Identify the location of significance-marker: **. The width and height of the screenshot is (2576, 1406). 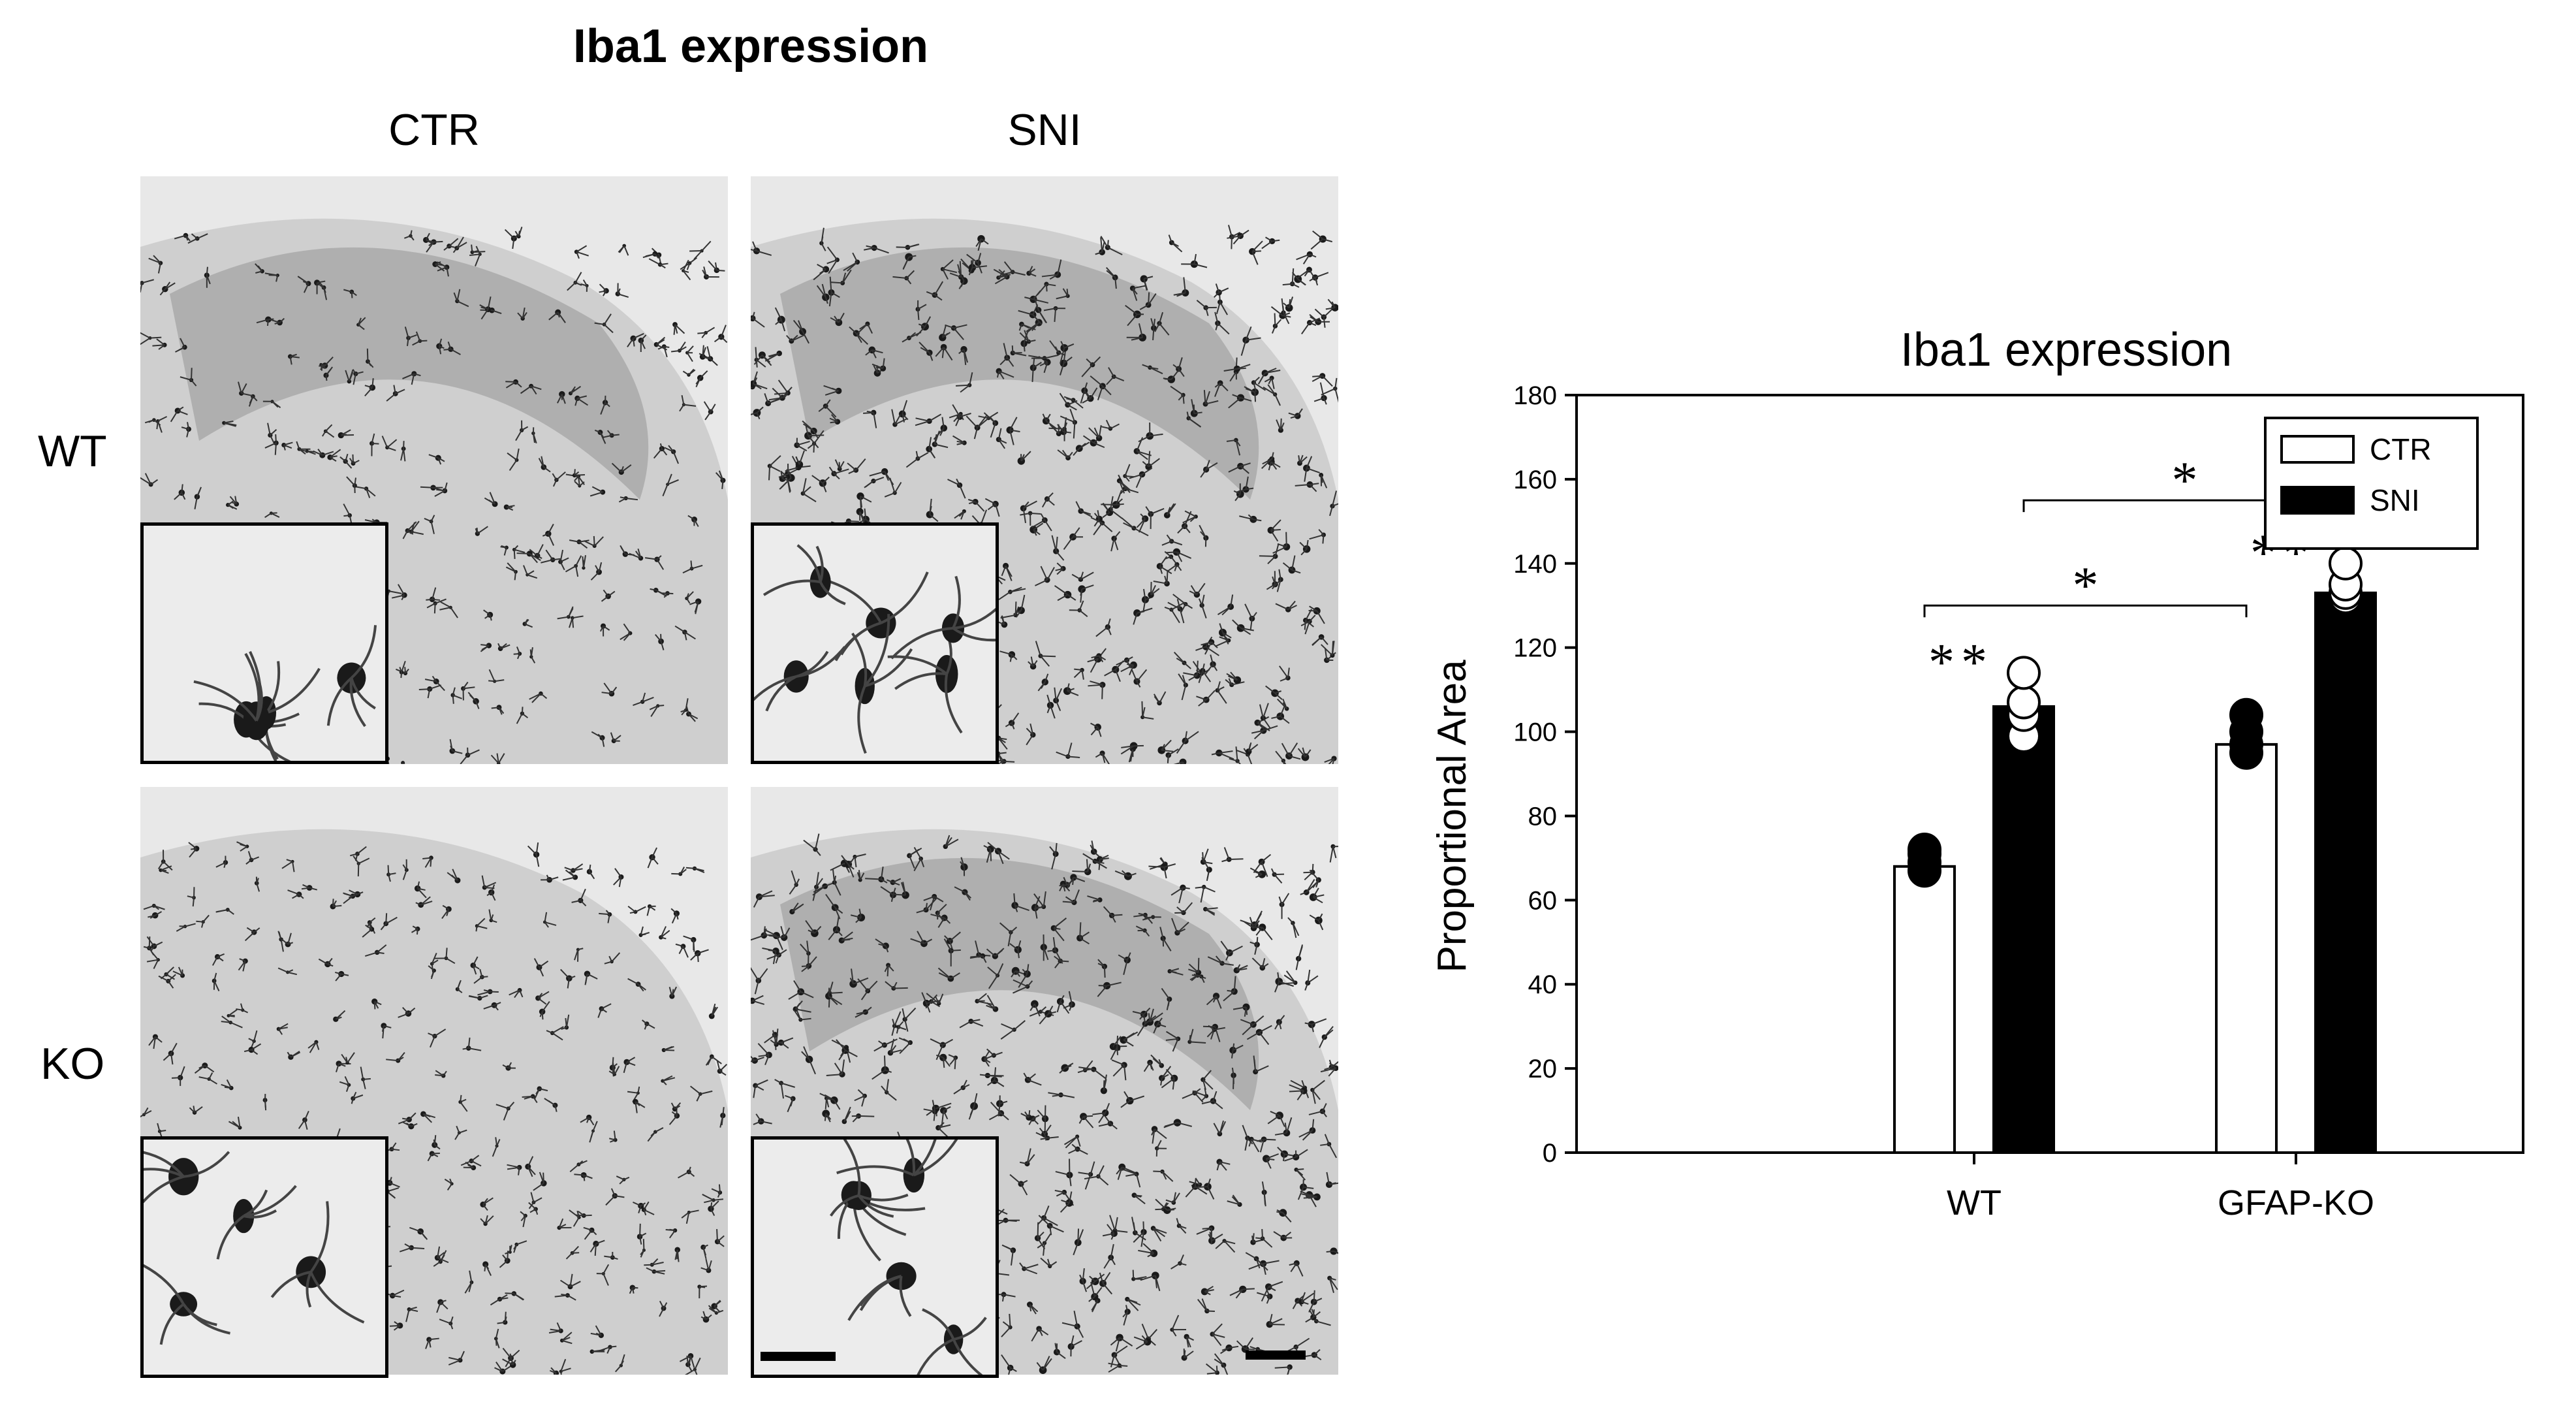
(1961, 662).